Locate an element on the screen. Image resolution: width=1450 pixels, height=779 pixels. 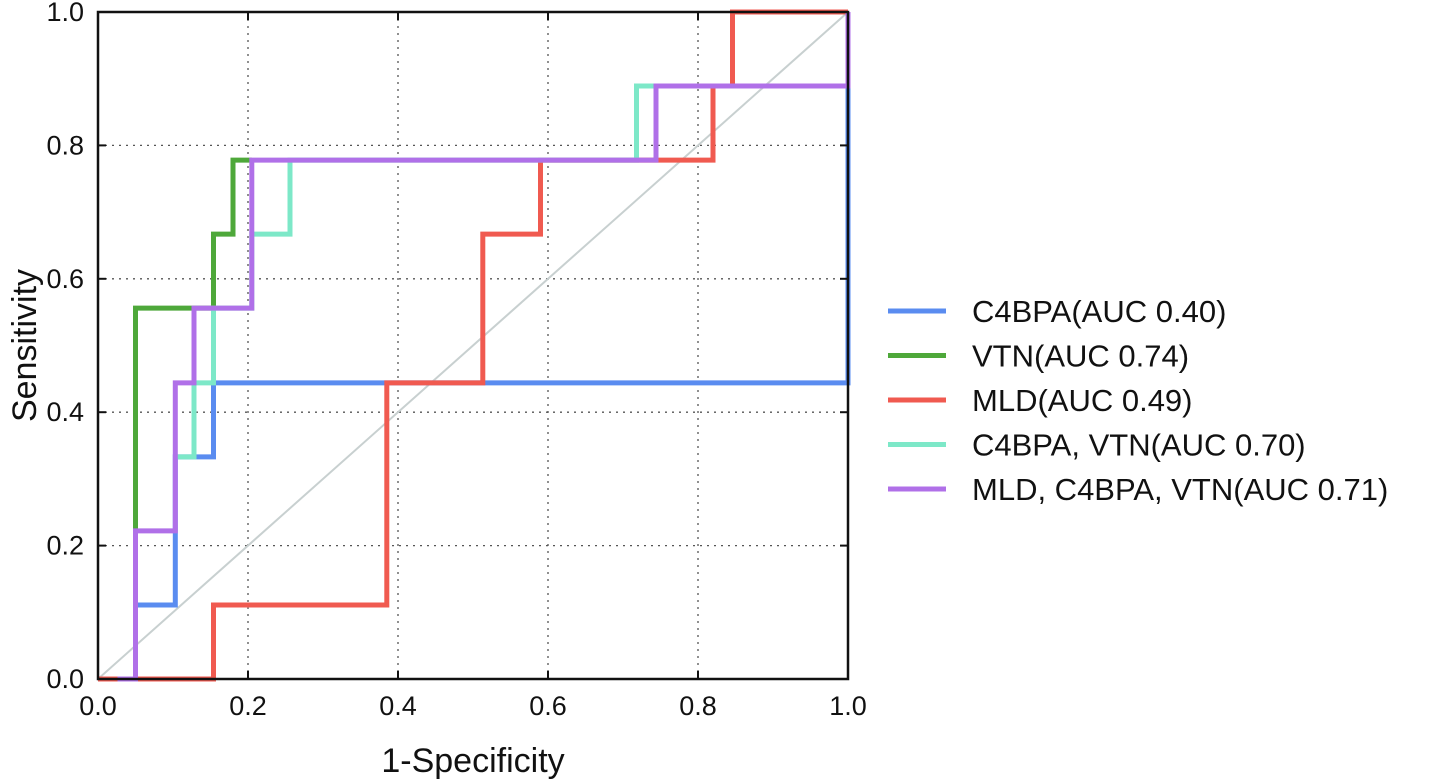
y-tick-label: 1.0 is located at coordinates (65, 13).